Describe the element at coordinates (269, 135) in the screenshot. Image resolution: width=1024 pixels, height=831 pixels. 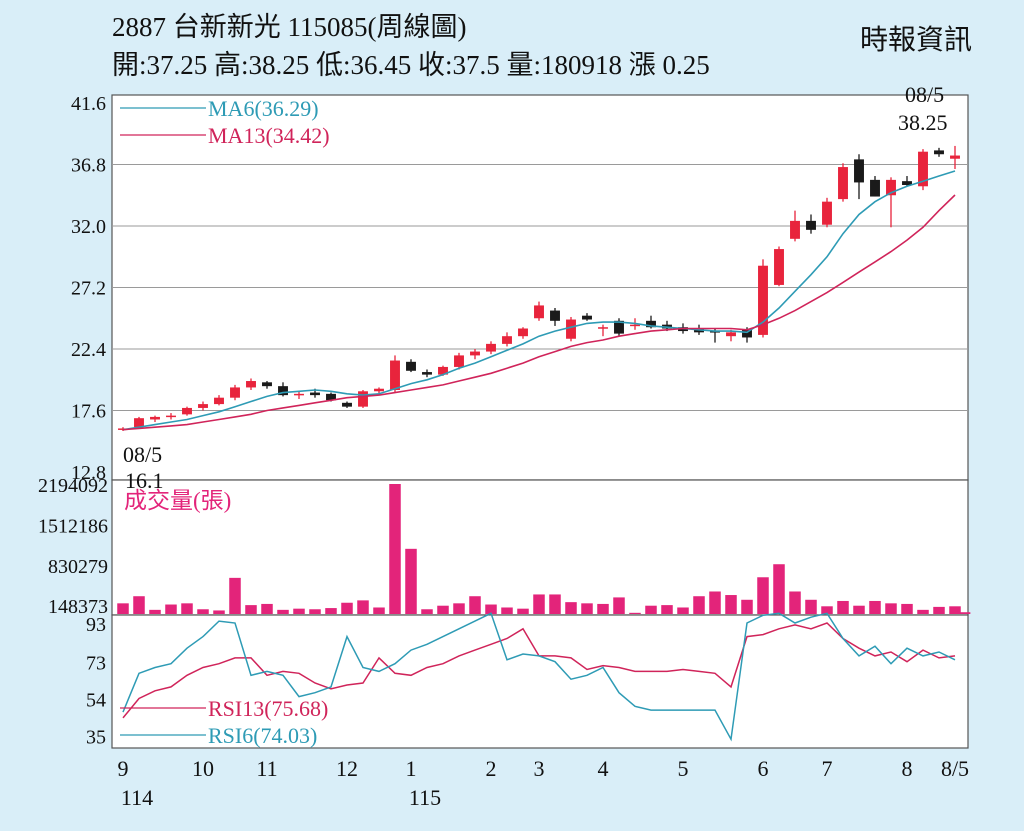
I see `ma13-legend-label: MA13(34.42)` at that location.